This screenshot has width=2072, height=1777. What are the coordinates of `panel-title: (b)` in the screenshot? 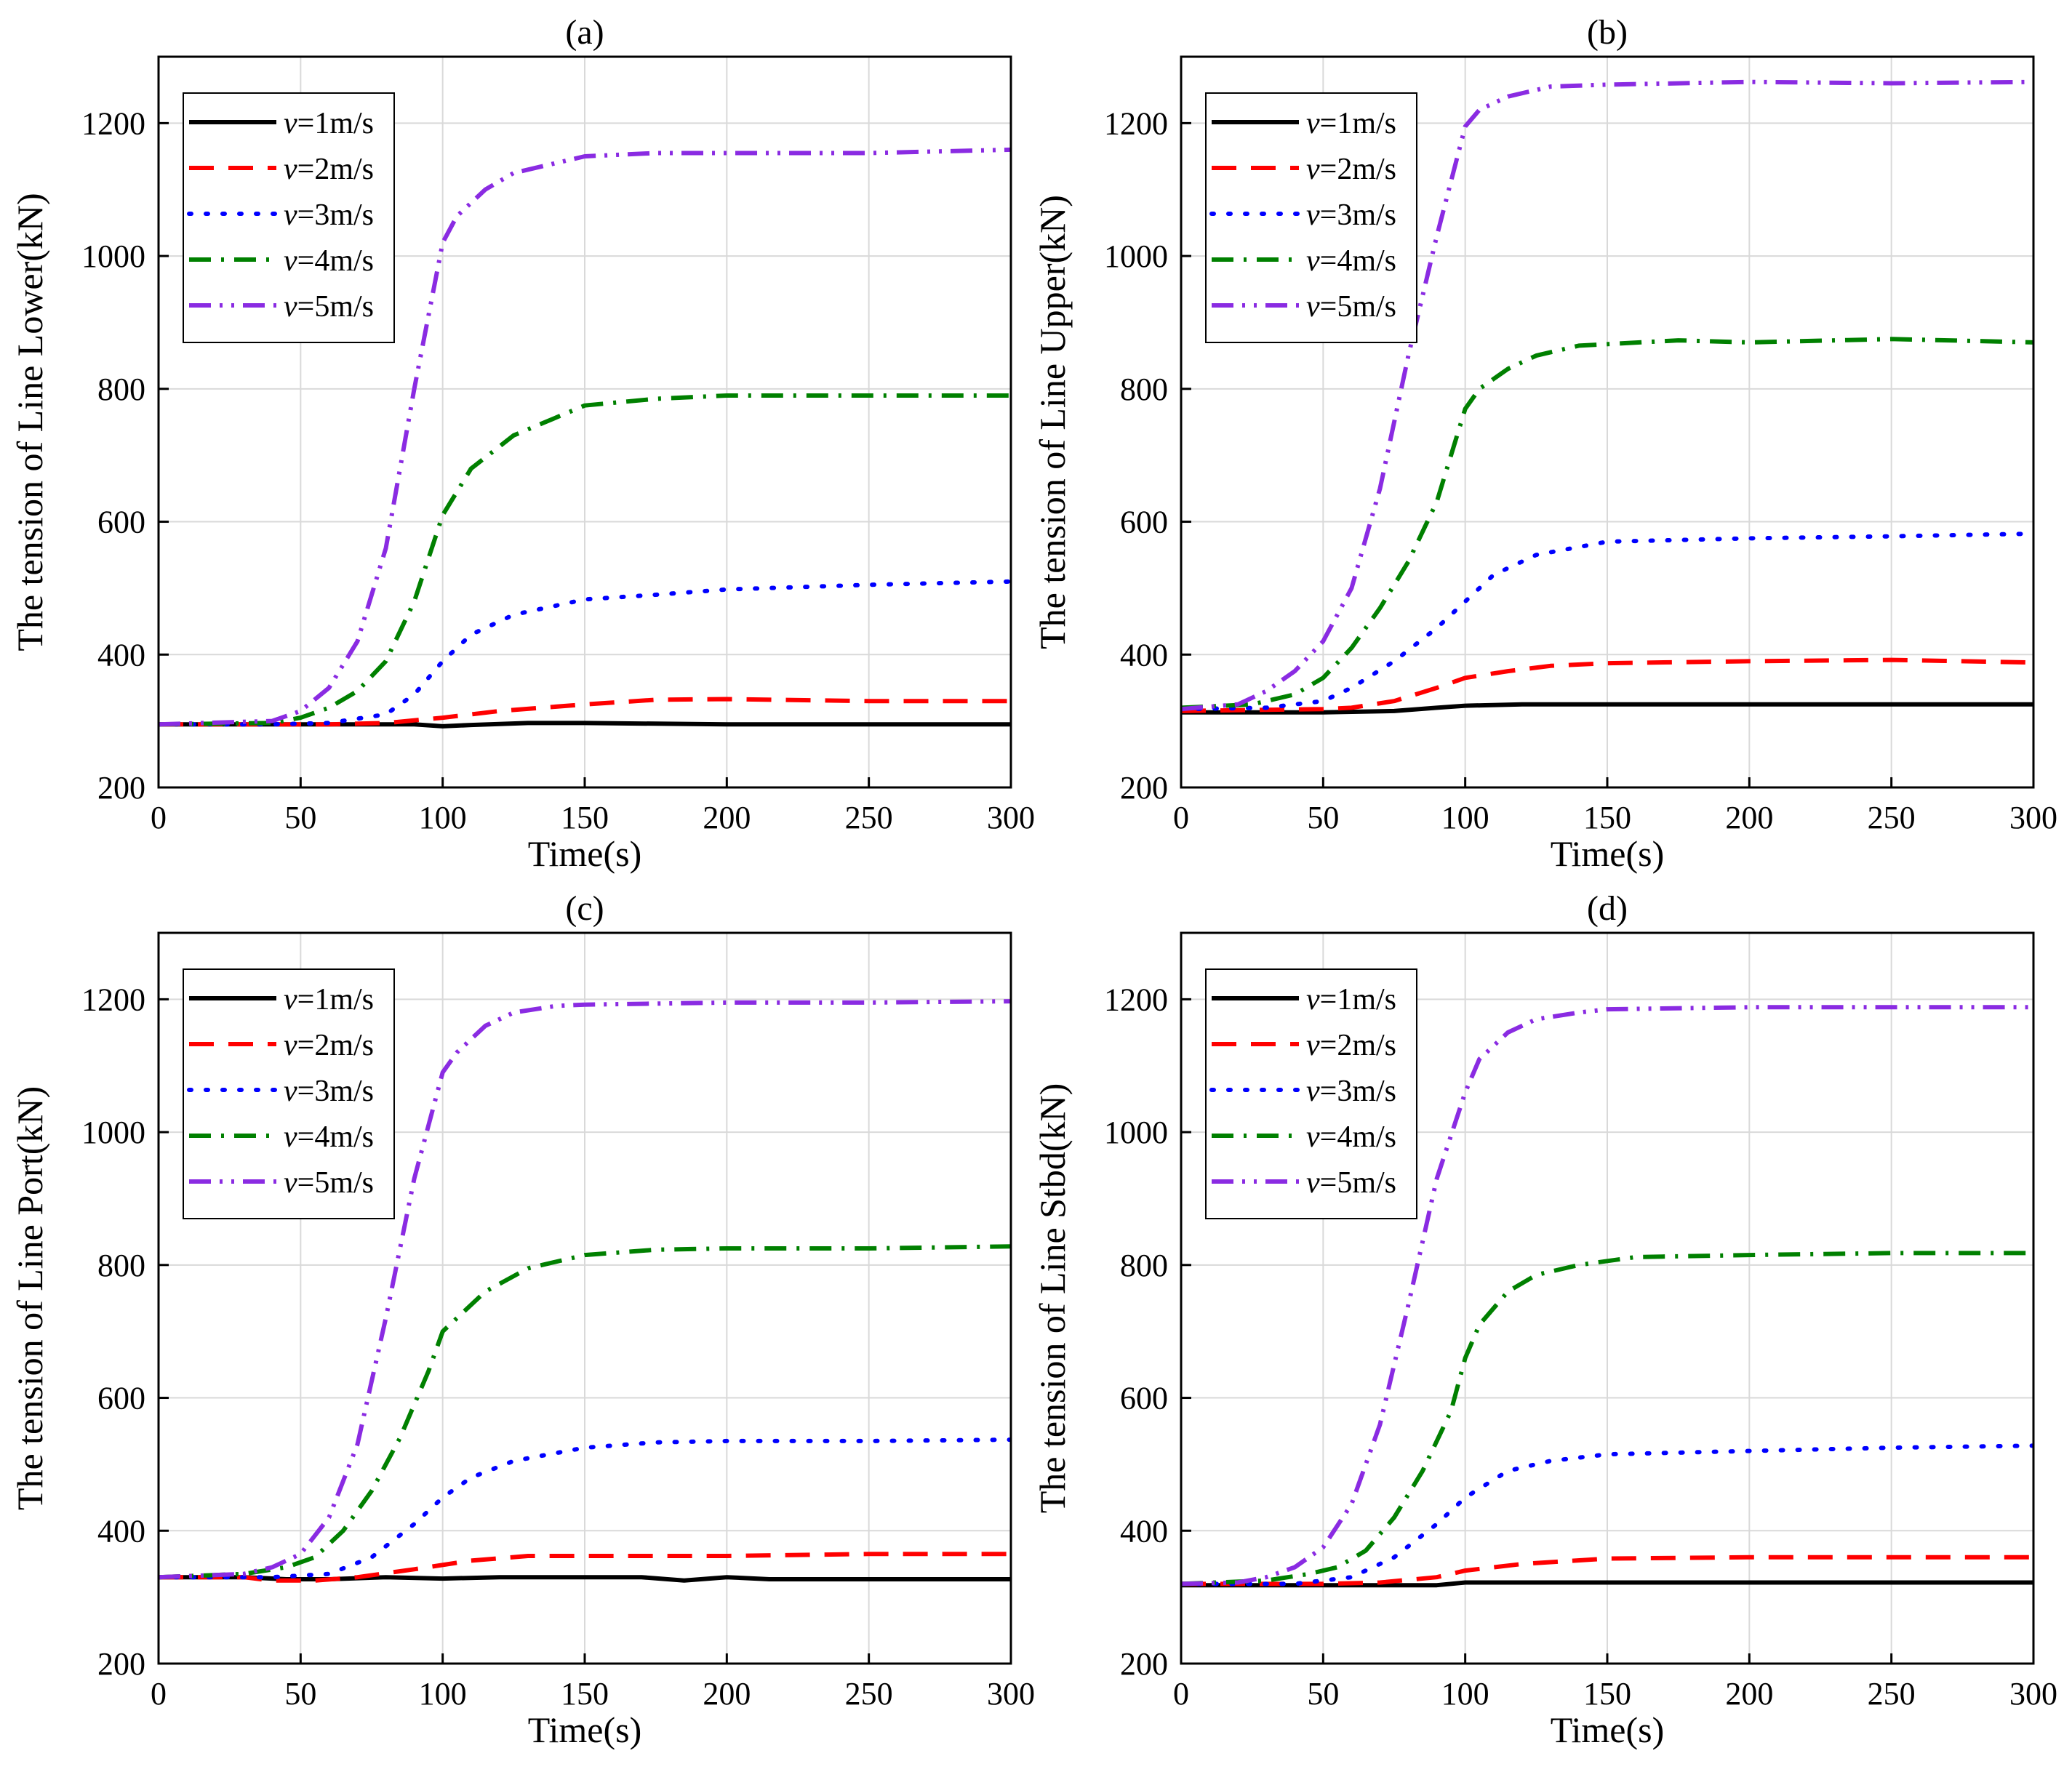 It's located at (1607, 32).